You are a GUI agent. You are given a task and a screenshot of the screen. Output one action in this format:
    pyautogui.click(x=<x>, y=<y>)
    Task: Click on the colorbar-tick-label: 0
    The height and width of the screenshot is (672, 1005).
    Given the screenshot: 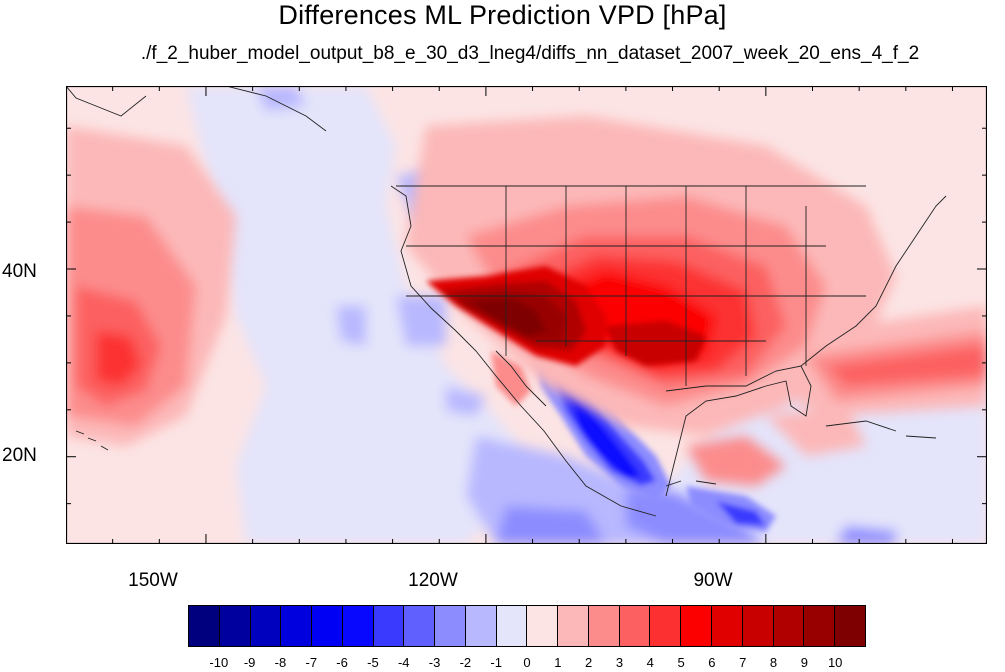 What is the action you would take?
    pyautogui.click(x=527, y=662)
    